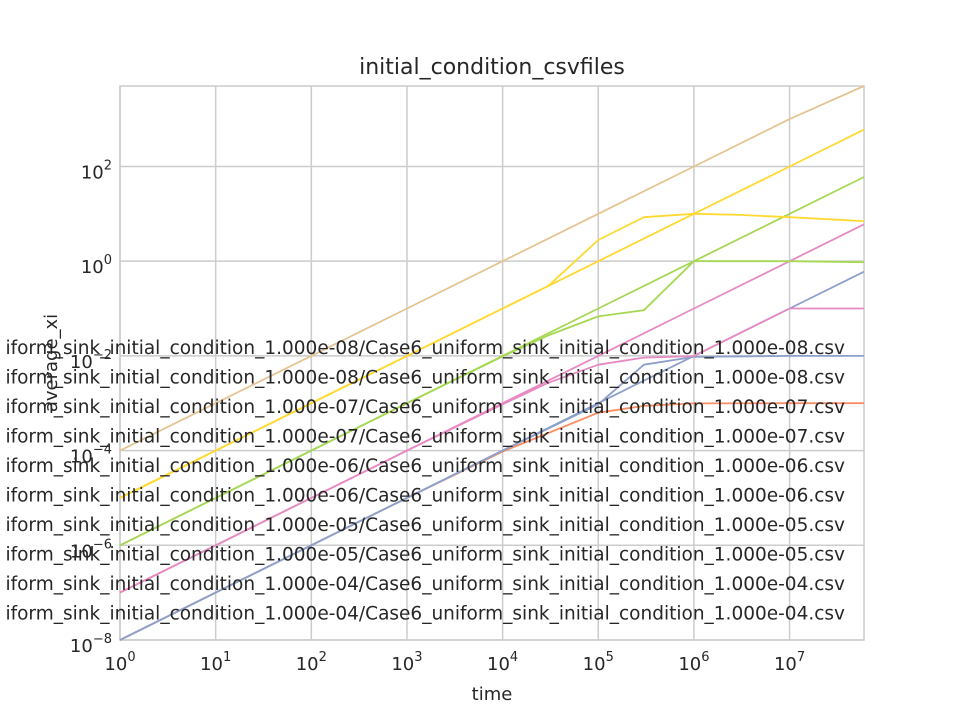 The image size is (960, 720). What do you see at coordinates (91, 549) in the screenshot?
I see `y-tick-label: 10⁻⁶` at bounding box center [91, 549].